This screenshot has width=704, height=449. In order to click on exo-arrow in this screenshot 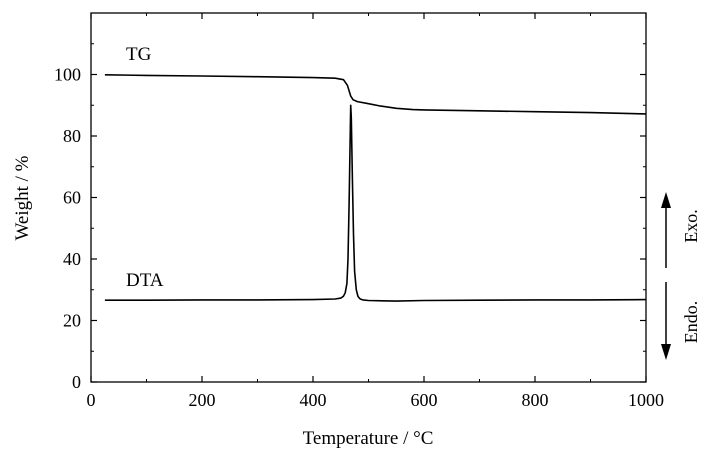, I will do `click(666, 230)`.